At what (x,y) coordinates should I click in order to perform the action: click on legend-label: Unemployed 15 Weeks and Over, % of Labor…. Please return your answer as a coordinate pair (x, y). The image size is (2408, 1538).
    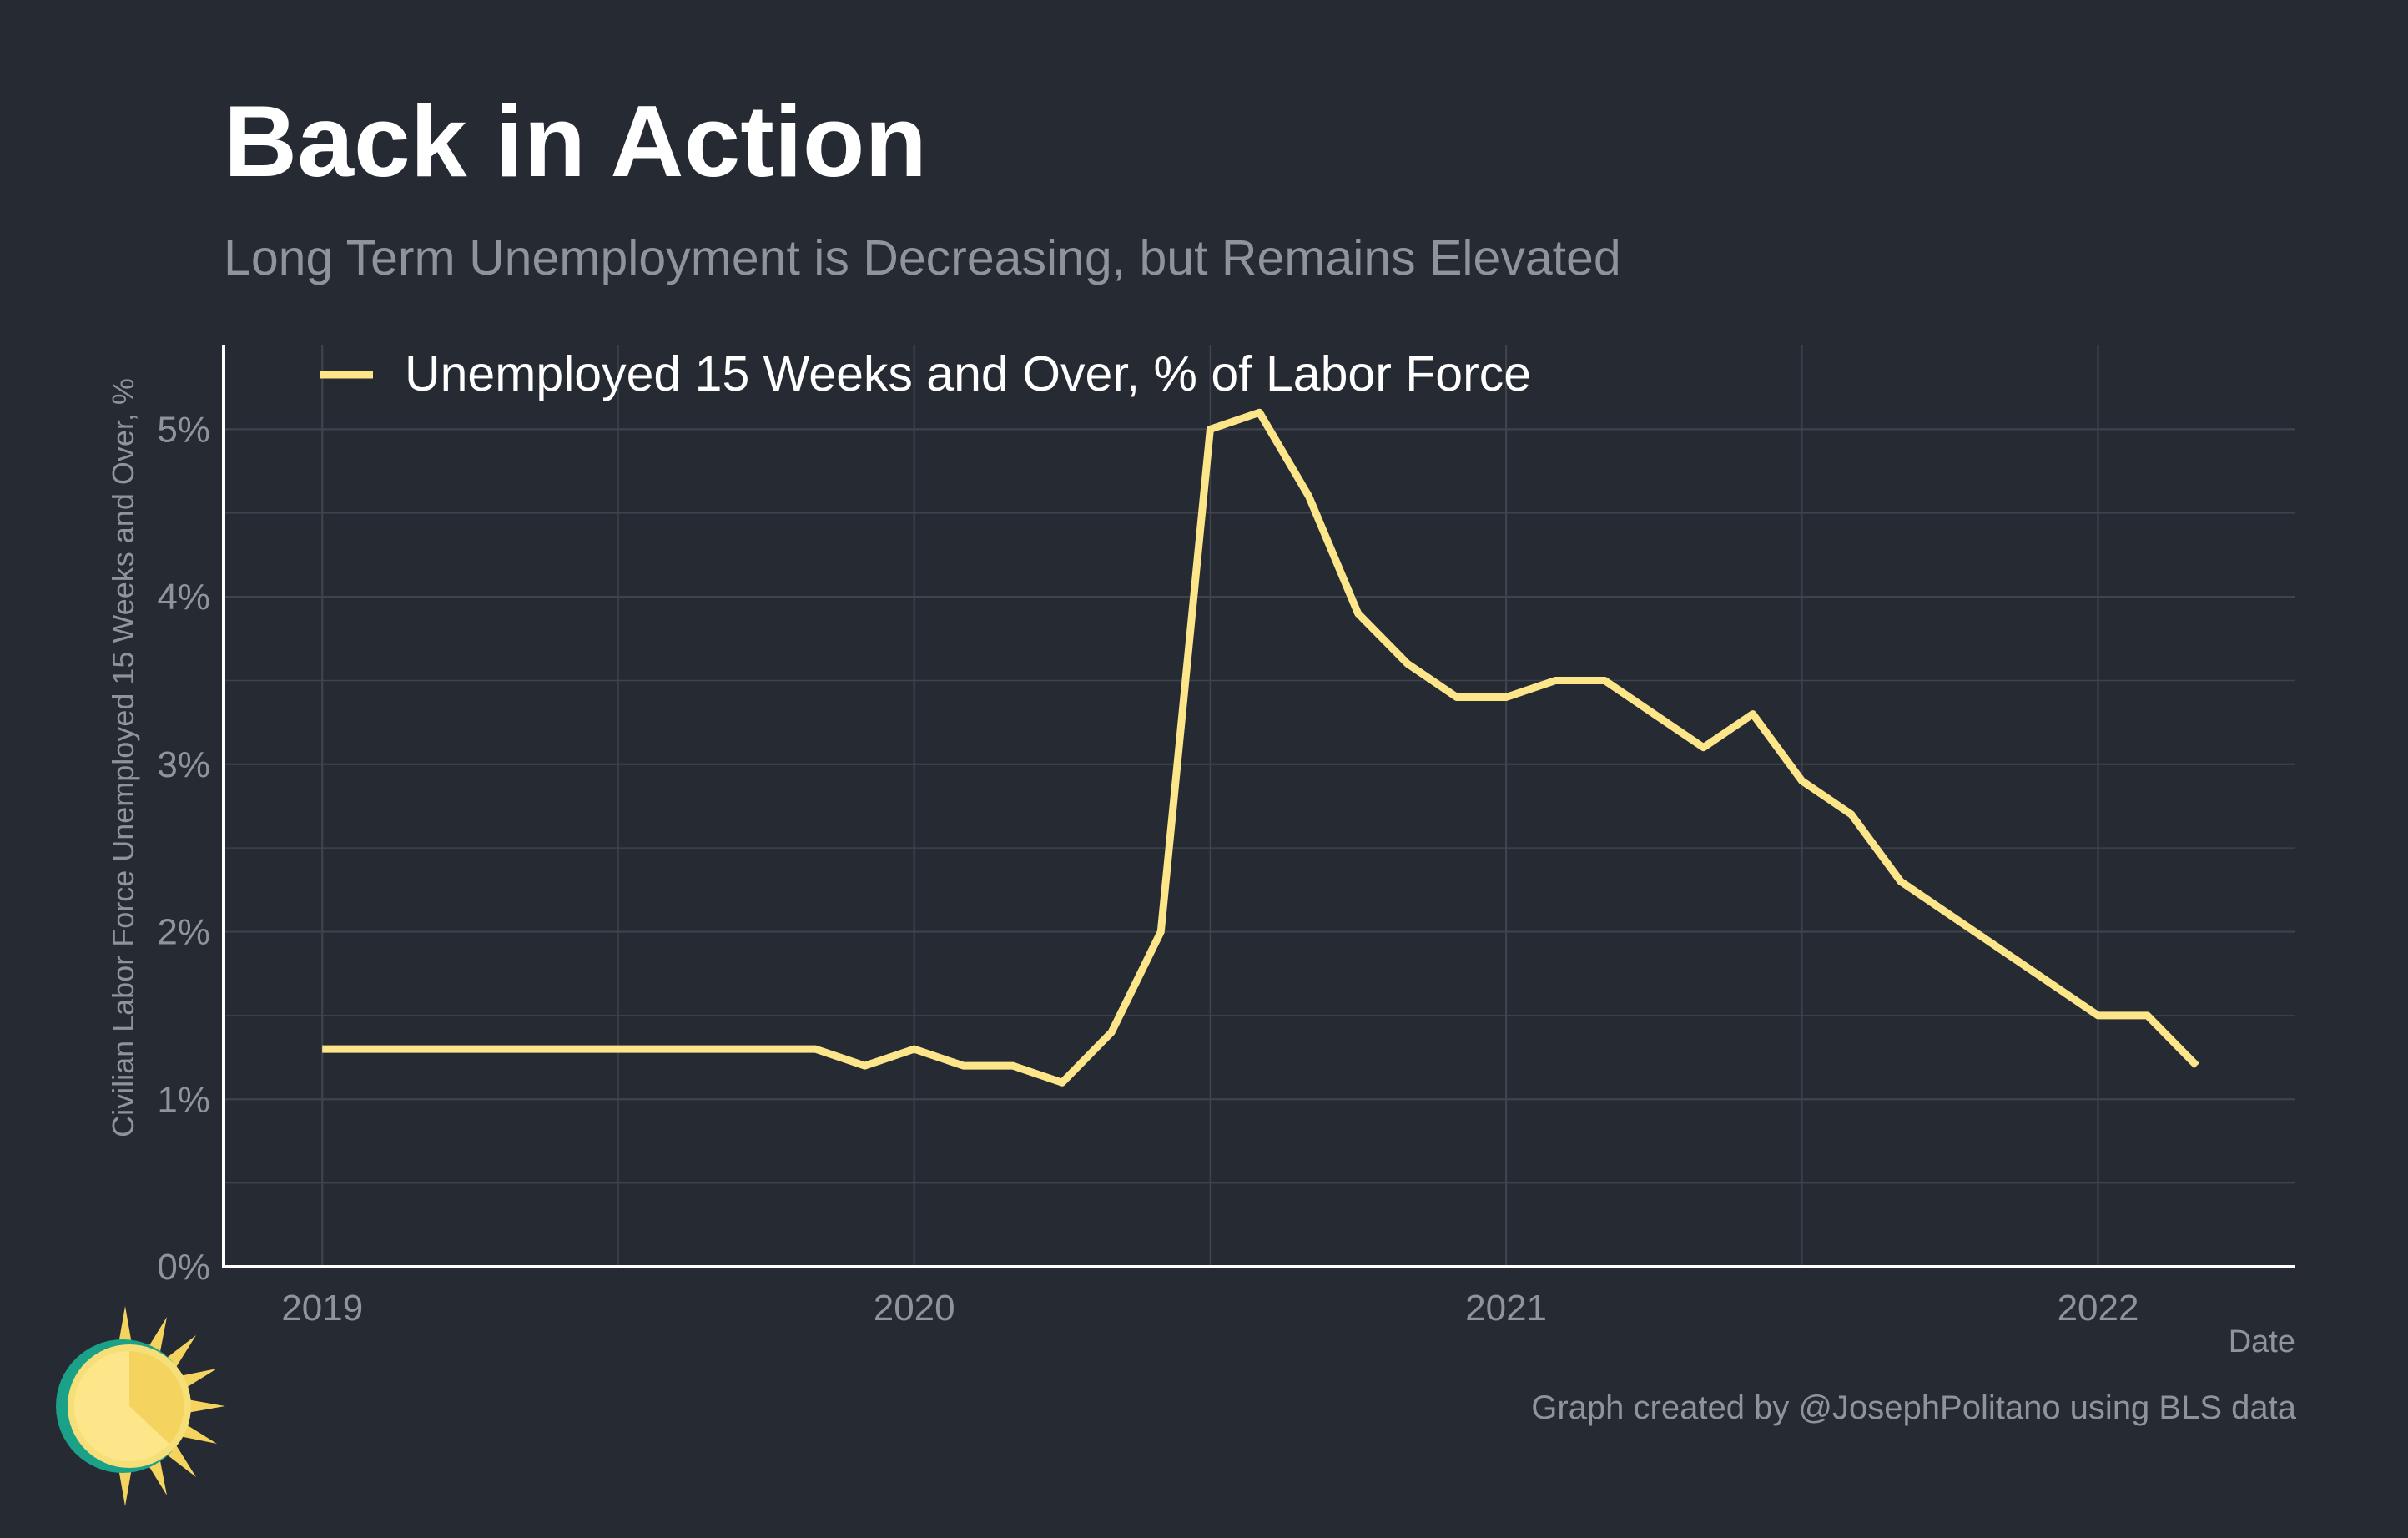
    Looking at the image, I should click on (968, 373).